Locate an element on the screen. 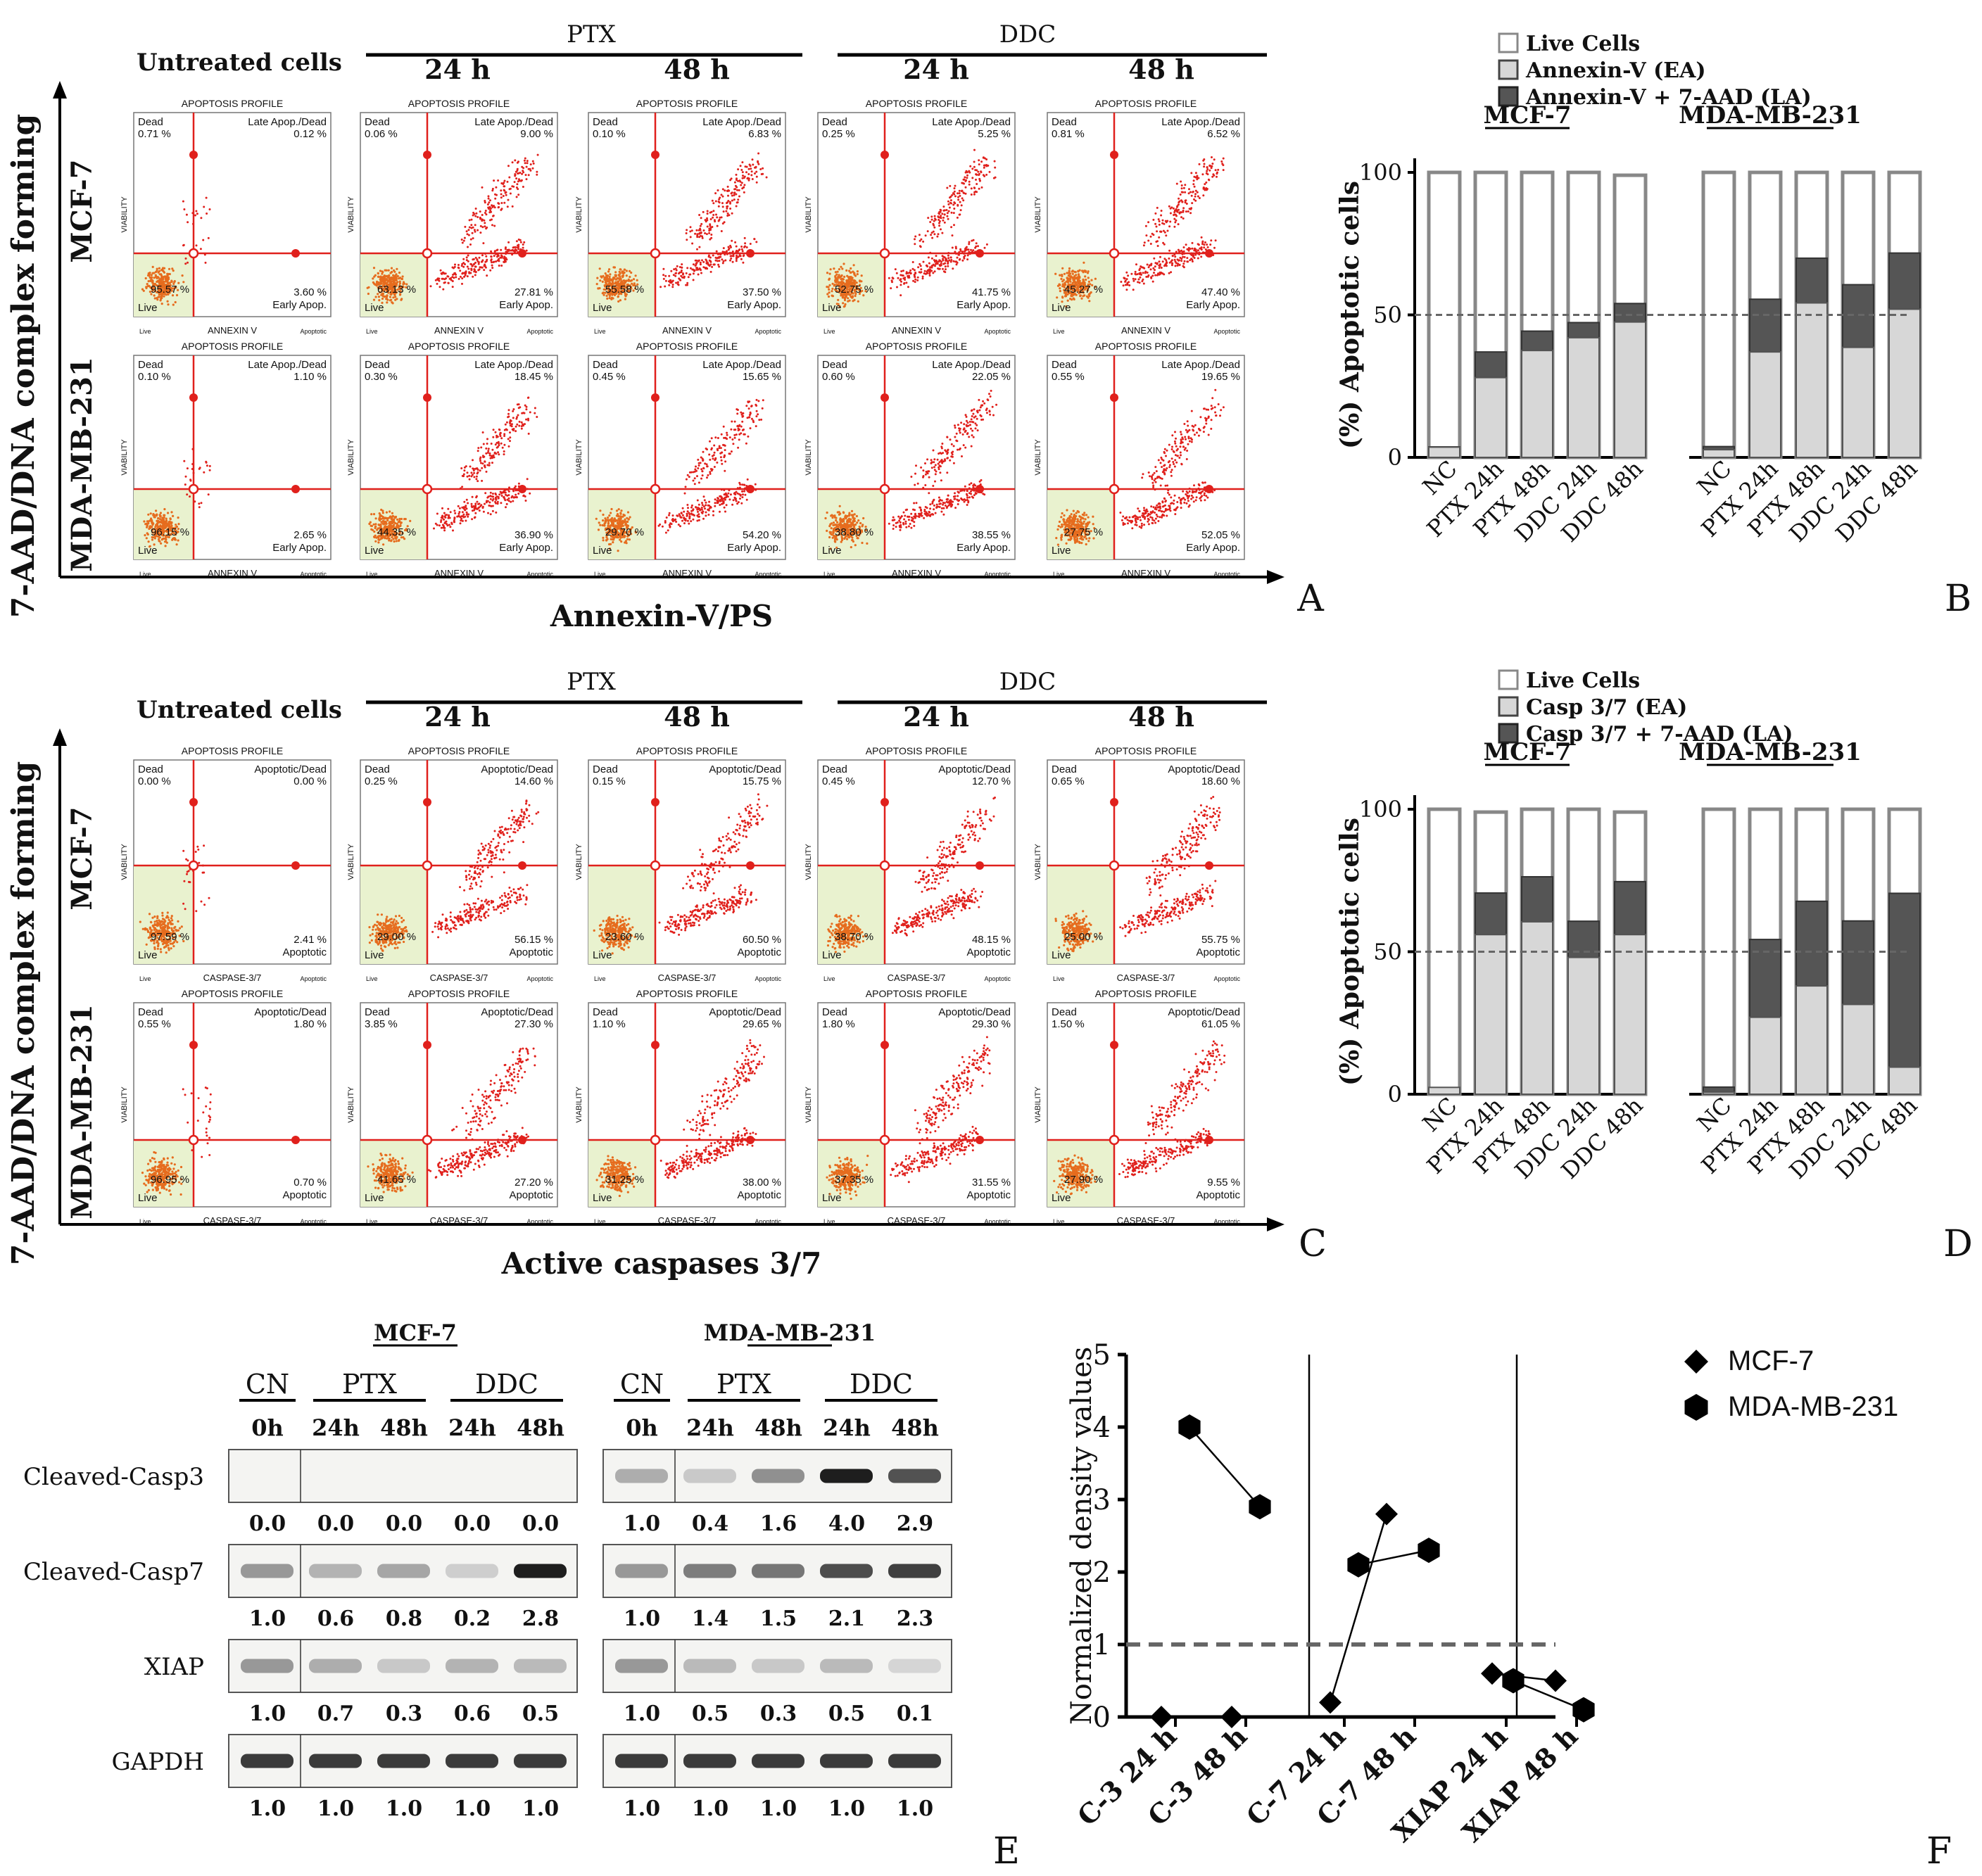  viability-axis-label: VIABILITY is located at coordinates (125, 214).